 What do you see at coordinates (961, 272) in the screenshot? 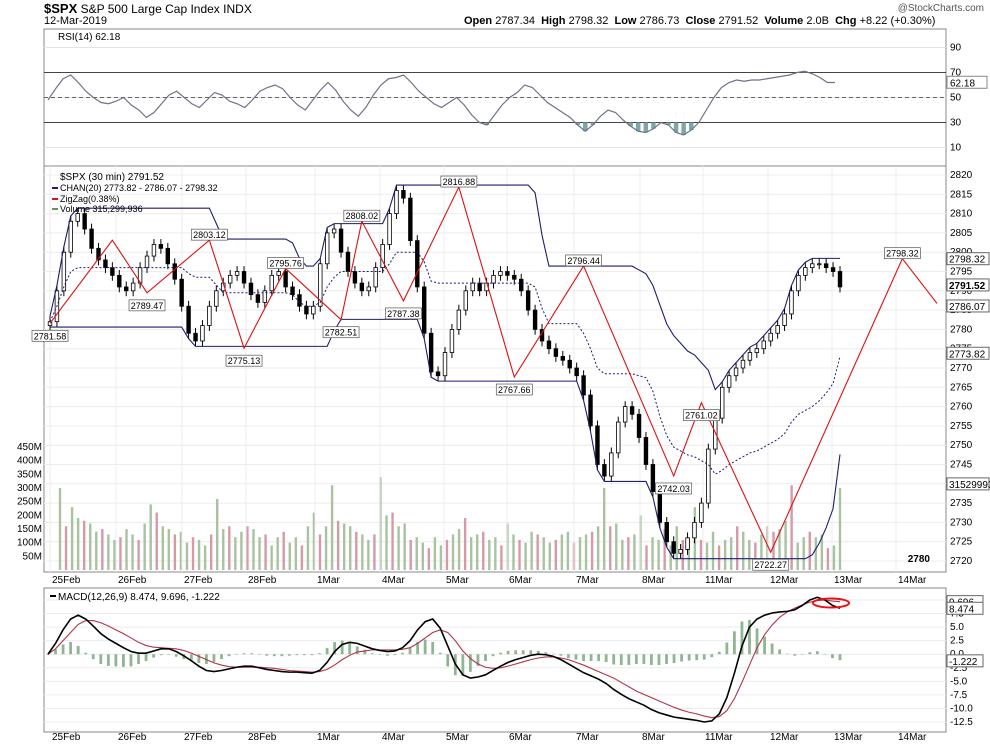
I see `price-tick-label: 2795` at bounding box center [961, 272].